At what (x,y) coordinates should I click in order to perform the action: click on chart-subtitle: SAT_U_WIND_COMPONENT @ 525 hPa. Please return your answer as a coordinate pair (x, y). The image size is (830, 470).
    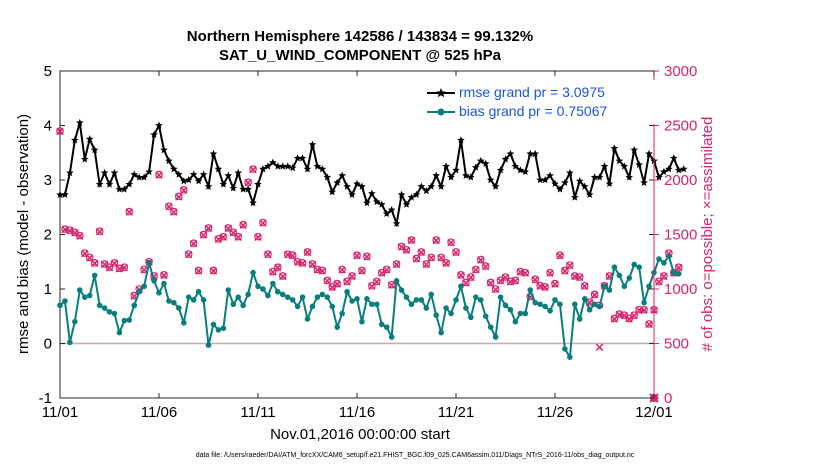
    Looking at the image, I should click on (360, 55).